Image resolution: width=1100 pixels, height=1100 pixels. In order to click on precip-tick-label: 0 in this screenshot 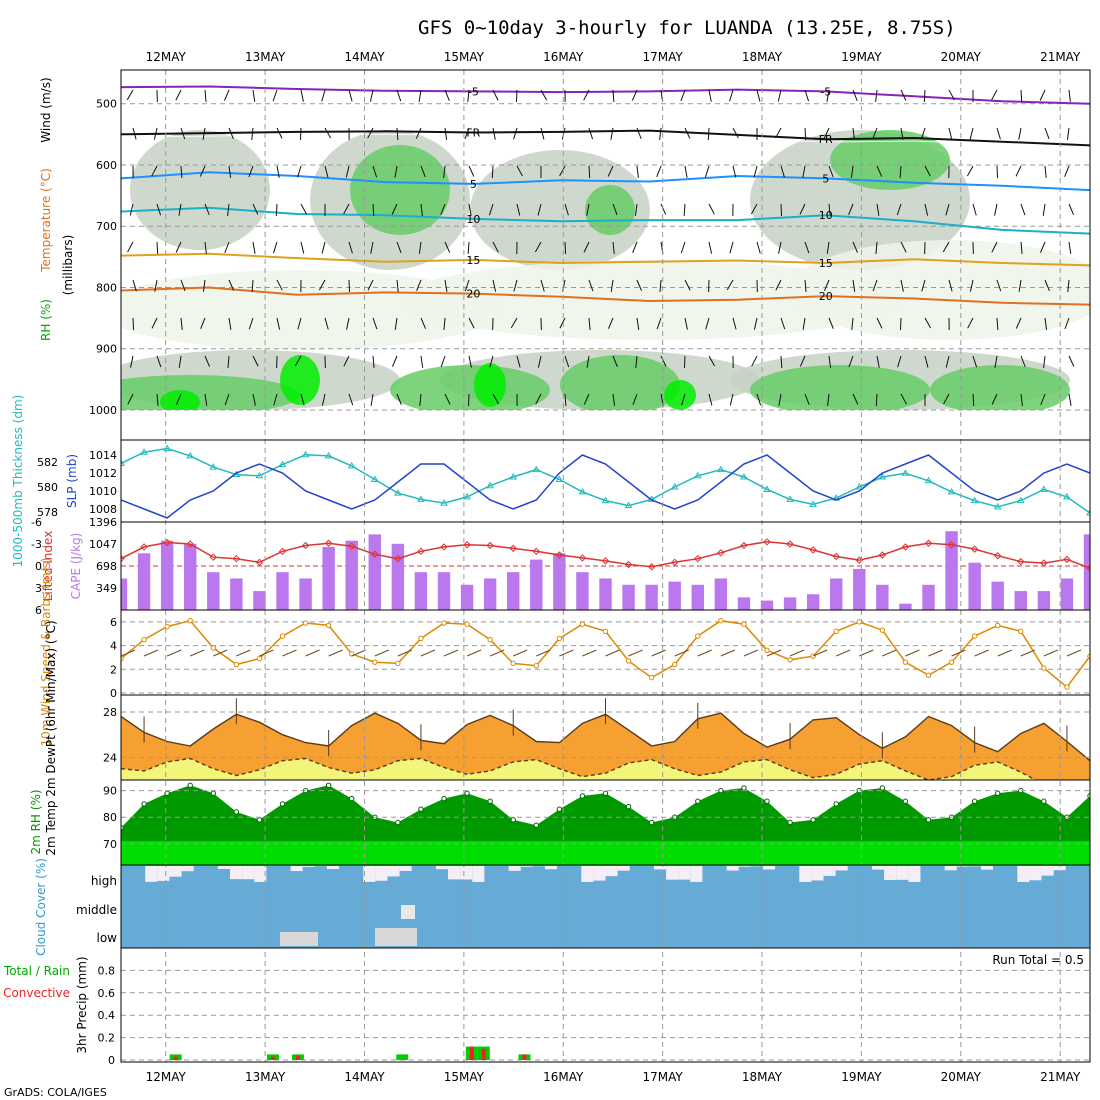, I will do `click(111, 1060)`.